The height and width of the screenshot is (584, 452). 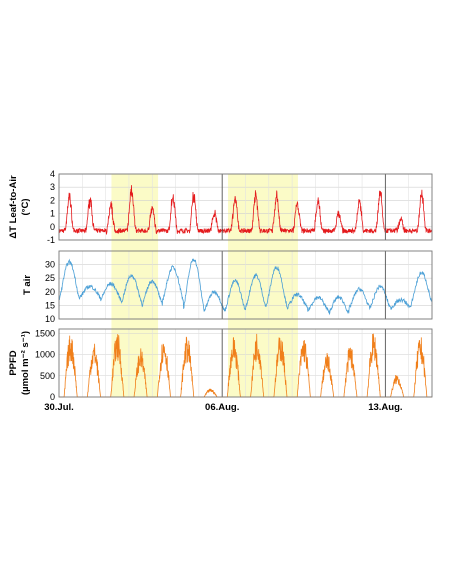 I want to click on x-tick-labels: 30.Jul. 06.Aug. 13.Aug., so click(x=223, y=407).